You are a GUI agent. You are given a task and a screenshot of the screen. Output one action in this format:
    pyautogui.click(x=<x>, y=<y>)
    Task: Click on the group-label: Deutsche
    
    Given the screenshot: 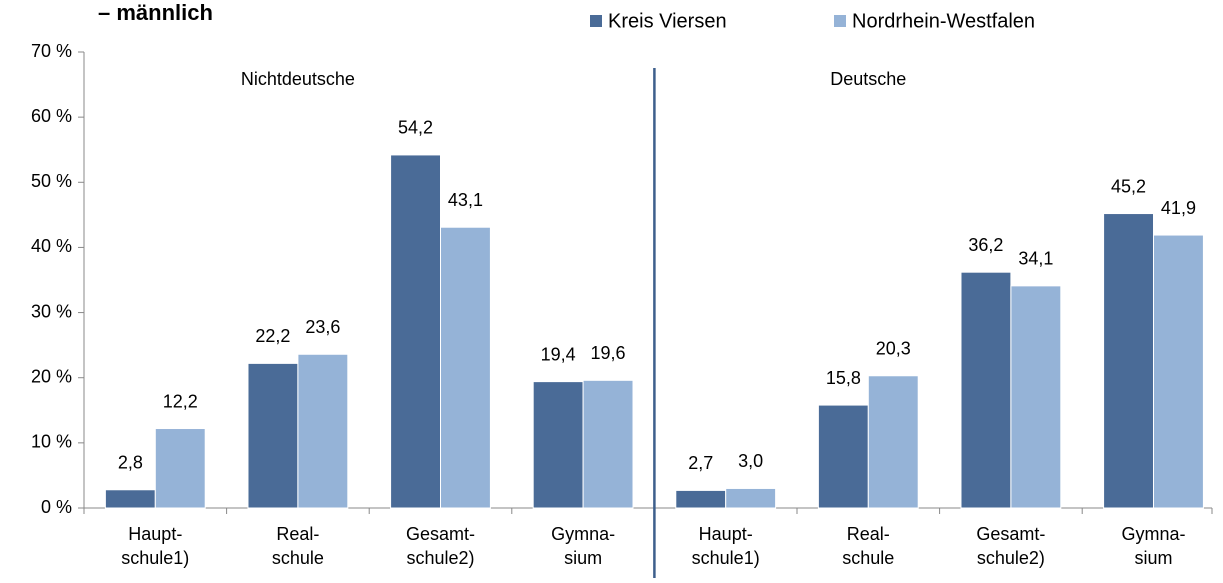 What is the action you would take?
    pyautogui.click(x=868, y=79)
    